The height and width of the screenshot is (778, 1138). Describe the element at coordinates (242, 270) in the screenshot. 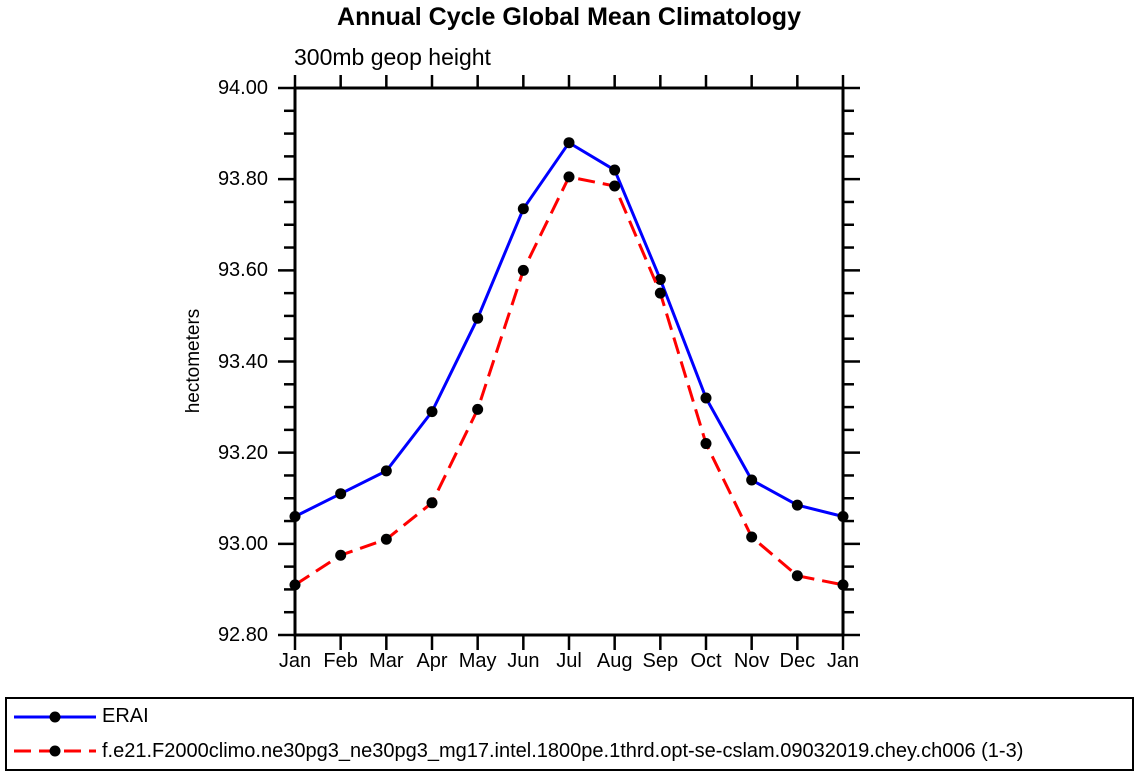

I see `y-tick-label: 93.60` at that location.